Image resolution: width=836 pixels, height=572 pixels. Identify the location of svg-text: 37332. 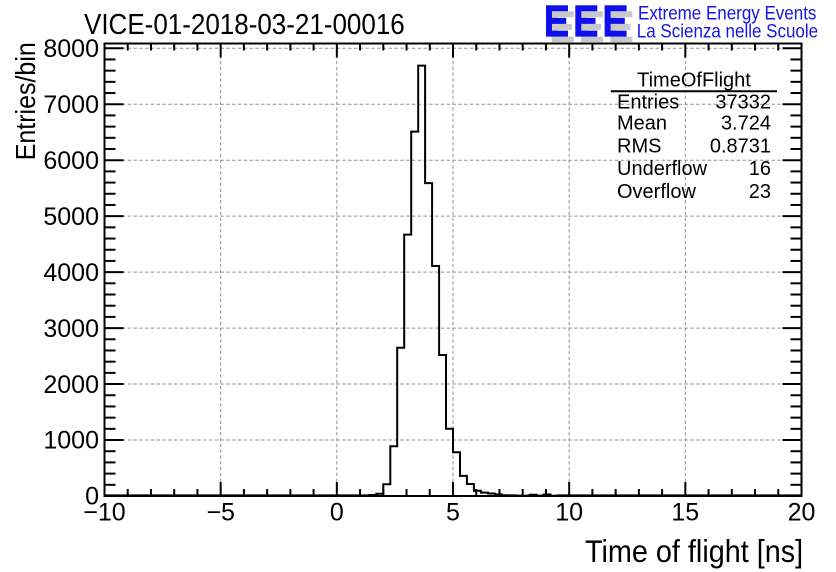
(743, 103).